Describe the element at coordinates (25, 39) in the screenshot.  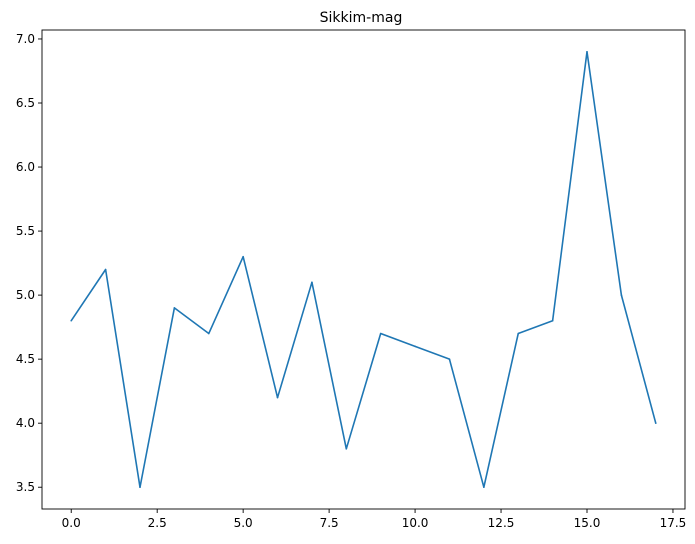
I see `y-tick-label: 7.0` at that location.